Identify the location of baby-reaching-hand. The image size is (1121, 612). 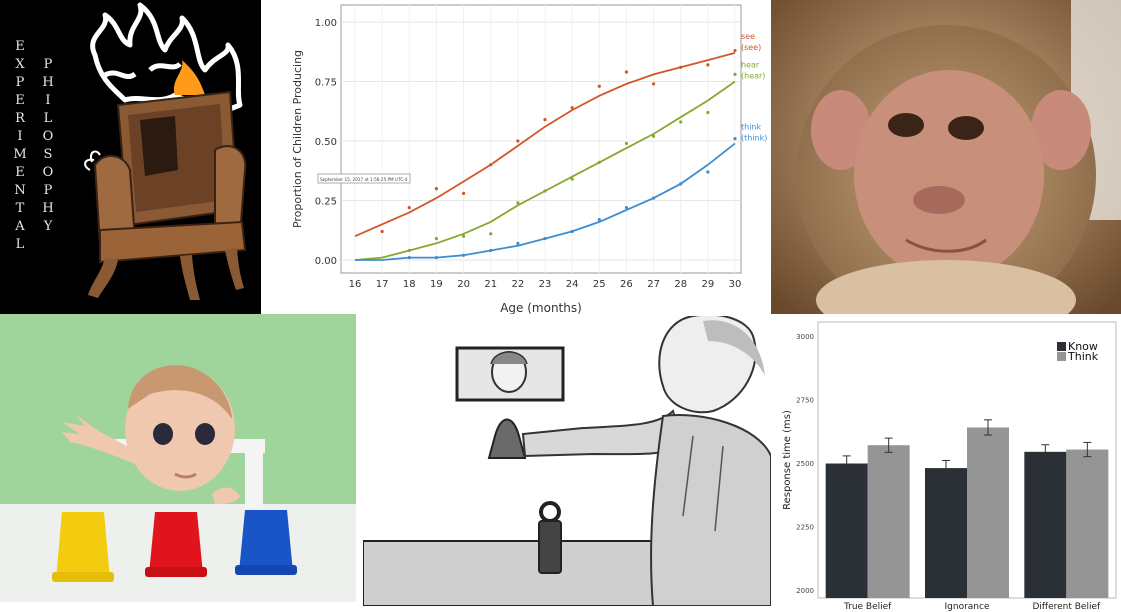
(101, 439).